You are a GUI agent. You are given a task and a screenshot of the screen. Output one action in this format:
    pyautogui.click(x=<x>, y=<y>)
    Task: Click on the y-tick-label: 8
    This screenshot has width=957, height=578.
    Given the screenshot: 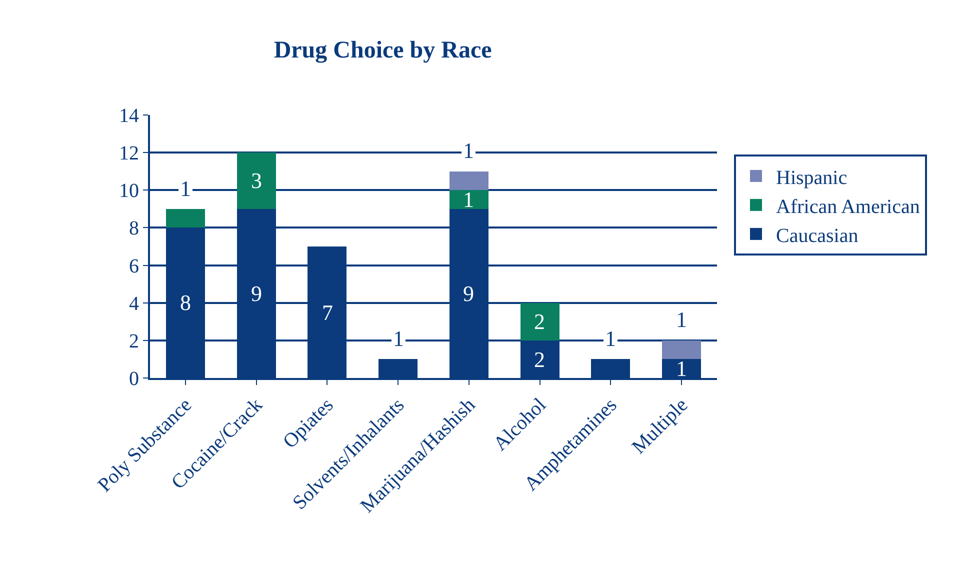 What is the action you would take?
    pyautogui.click(x=134, y=229)
    